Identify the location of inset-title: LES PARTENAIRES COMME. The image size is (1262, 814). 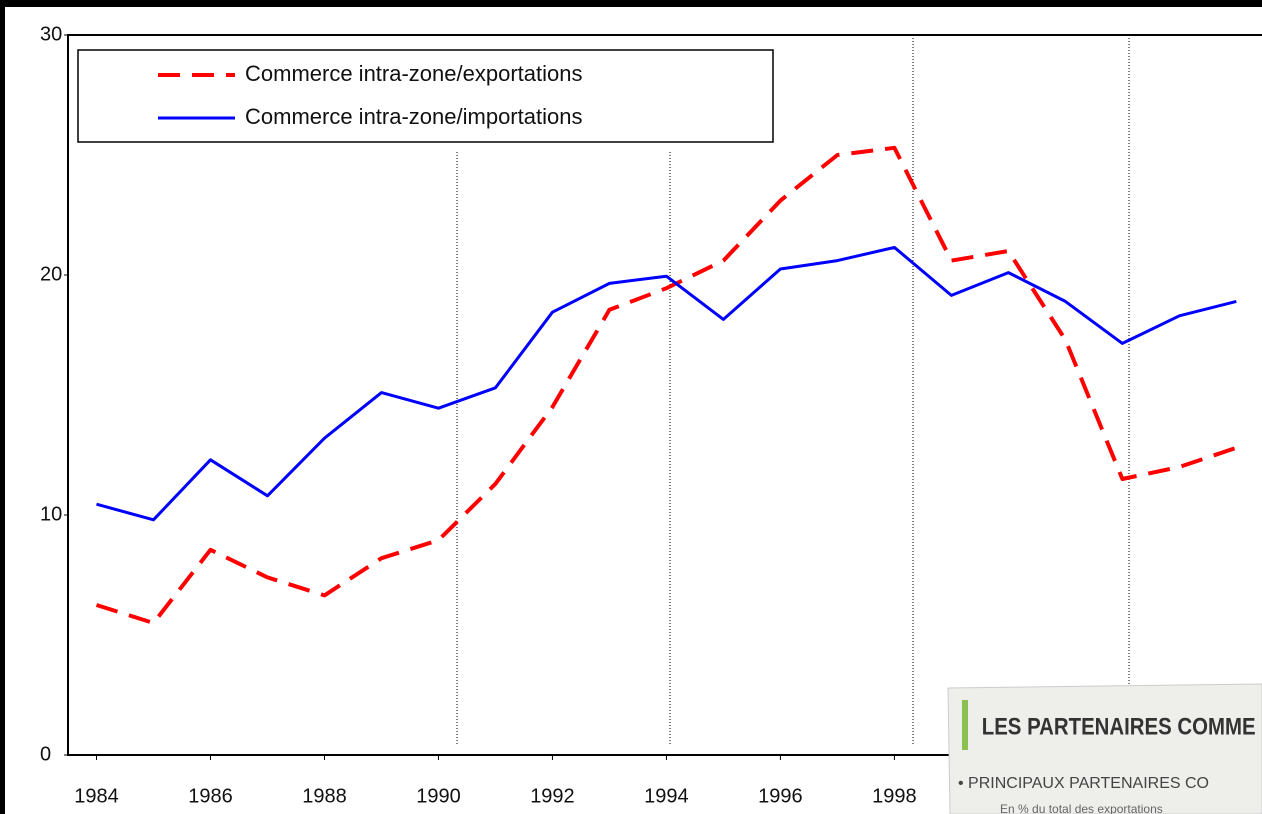
(1119, 726).